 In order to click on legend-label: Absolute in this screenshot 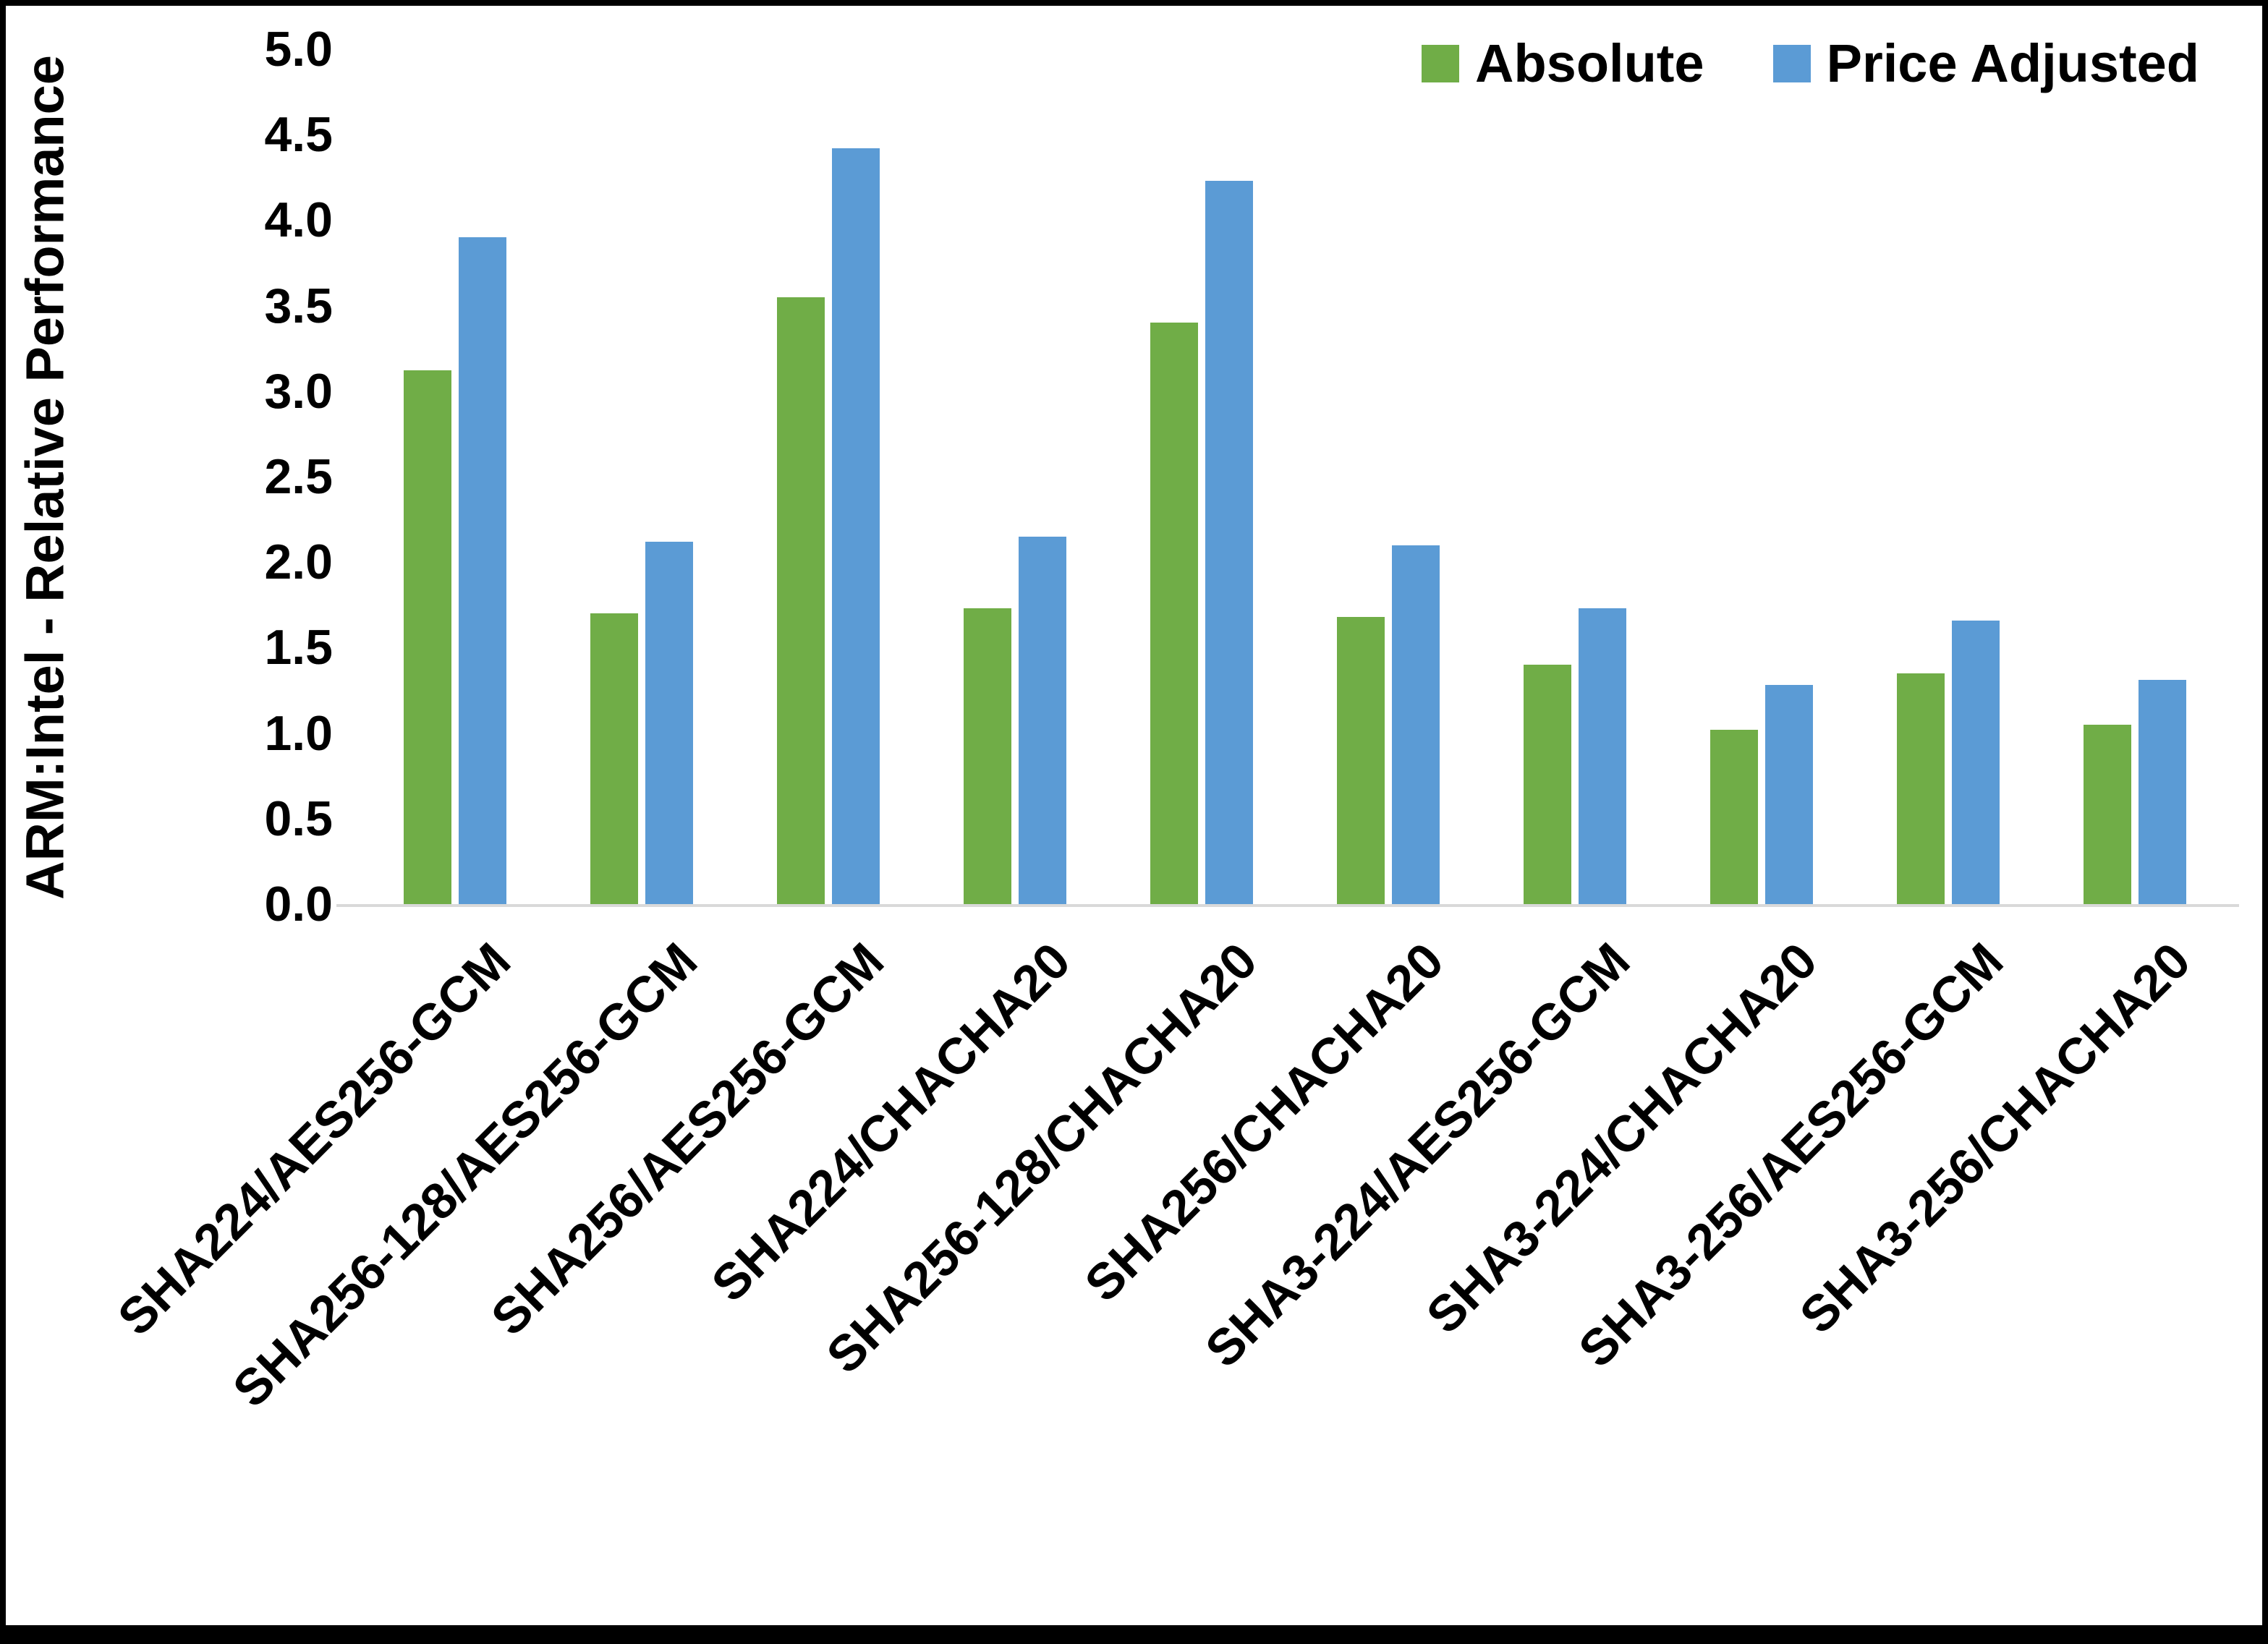, I will do `click(1589, 63)`.